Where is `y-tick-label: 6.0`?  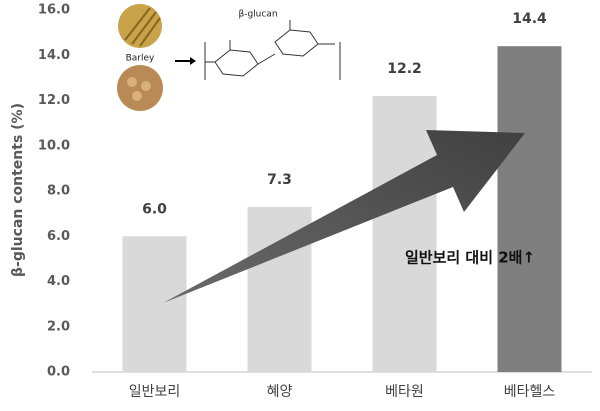 y-tick-label: 6.0 is located at coordinates (58, 236).